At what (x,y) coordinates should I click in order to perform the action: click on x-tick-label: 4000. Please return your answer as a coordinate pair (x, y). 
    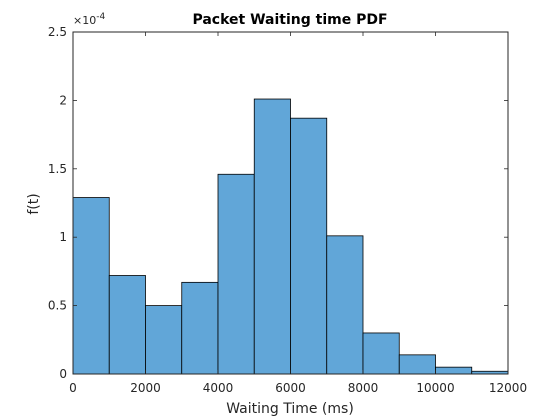
    Looking at the image, I should click on (218, 388).